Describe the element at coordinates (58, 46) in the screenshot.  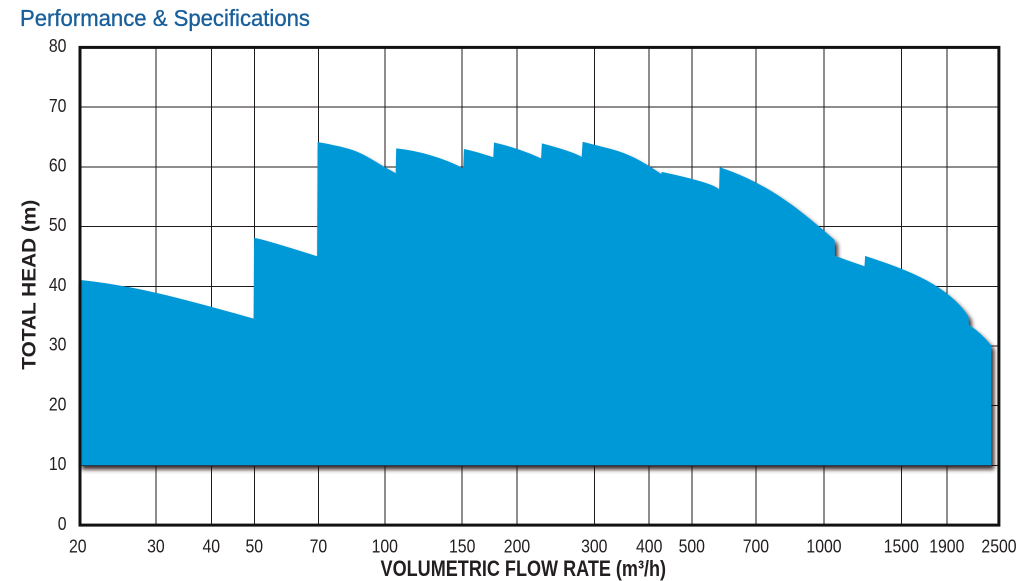
I see `svg-text: 80` at that location.